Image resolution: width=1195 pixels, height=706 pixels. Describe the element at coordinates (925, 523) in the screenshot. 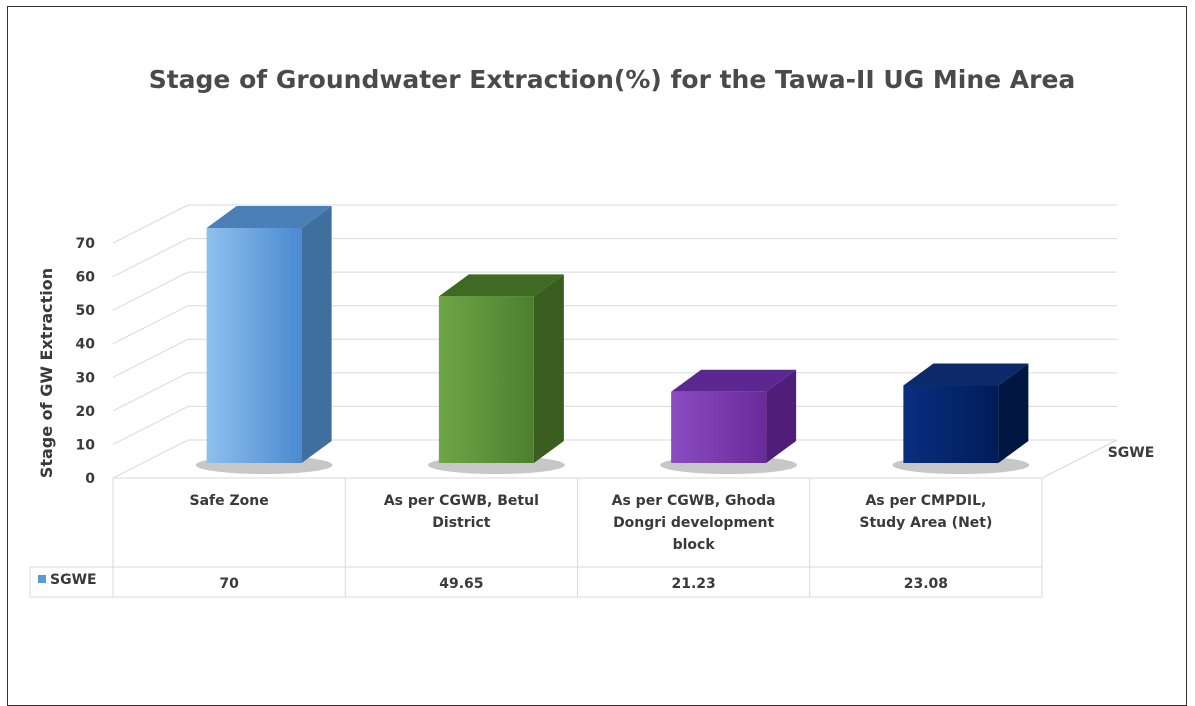

I see `category-label: Study Area (Net)` at that location.